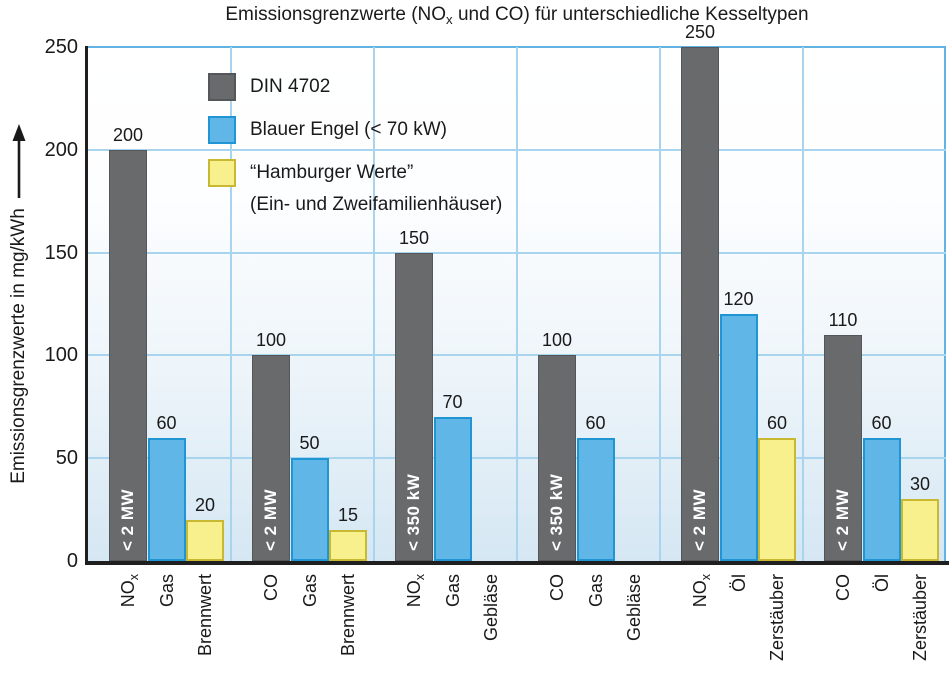 The width and height of the screenshot is (951, 673). Describe the element at coordinates (348, 515) in the screenshot. I see `bar-value-label: 15` at that location.